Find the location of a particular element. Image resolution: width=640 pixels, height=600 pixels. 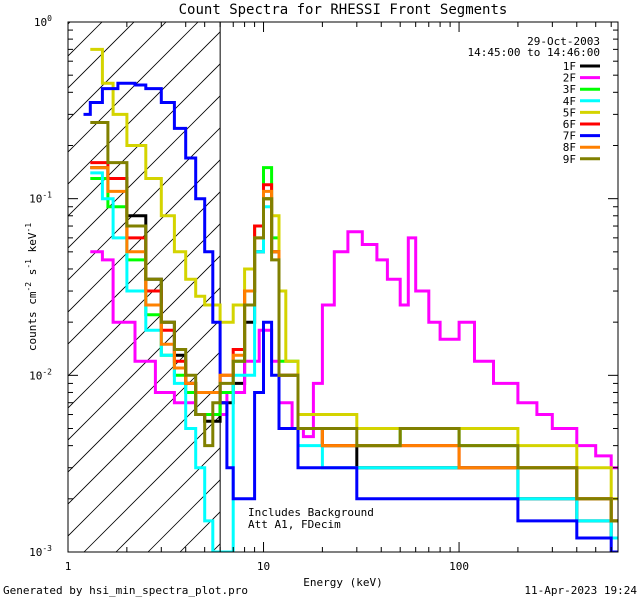

annotation-attenuator: Att A1, FDecim is located at coordinates (294, 524).